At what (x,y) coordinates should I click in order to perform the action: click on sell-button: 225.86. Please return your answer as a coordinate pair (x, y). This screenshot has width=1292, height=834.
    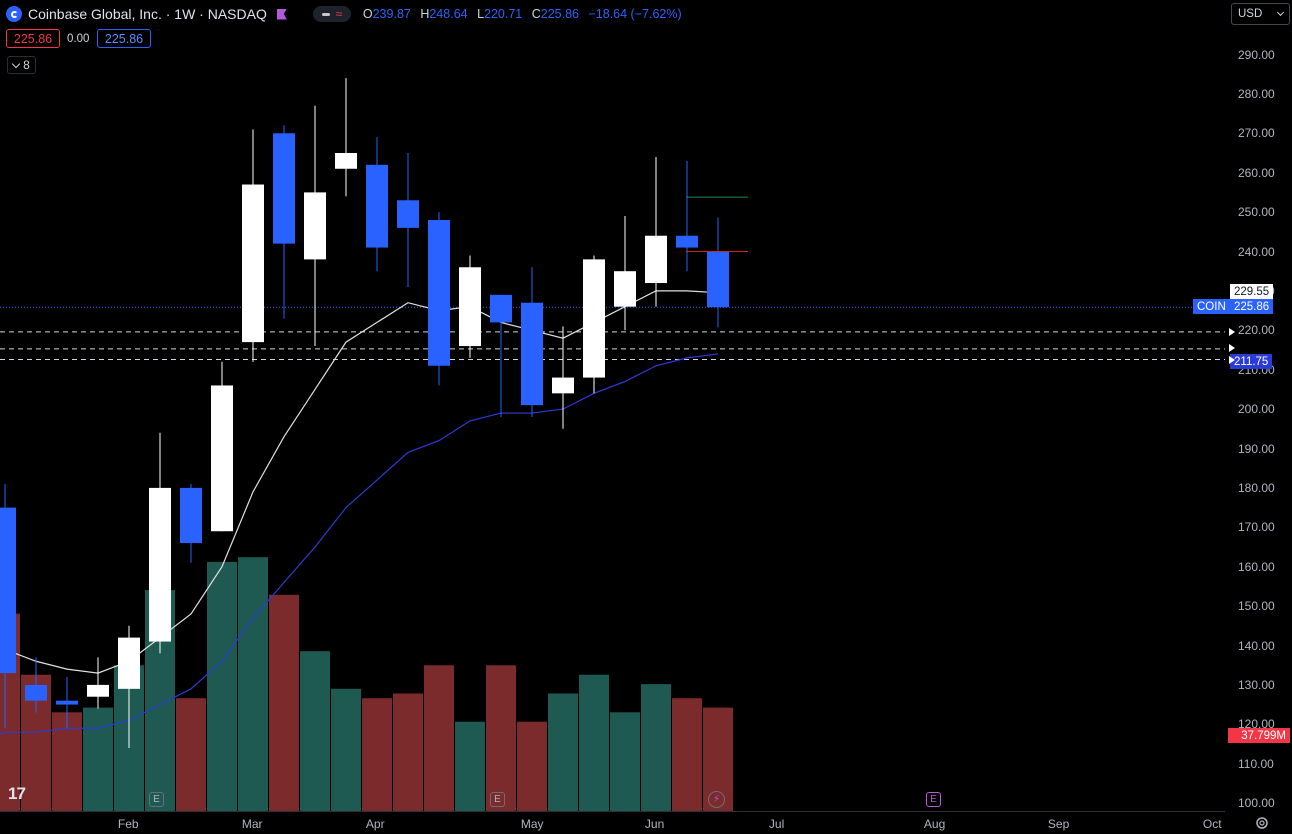
    Looking at the image, I should click on (33, 38).